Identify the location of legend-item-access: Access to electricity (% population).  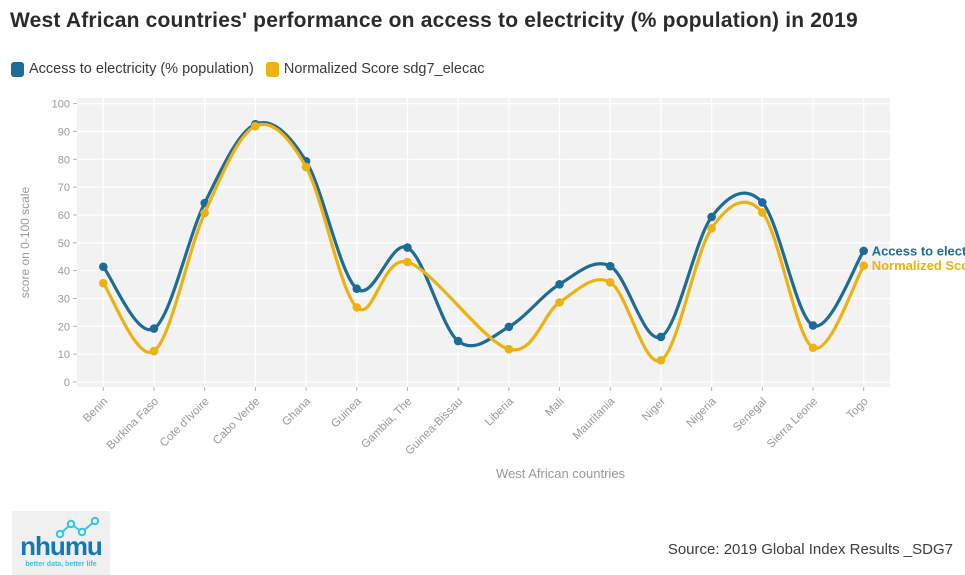
(132, 69).